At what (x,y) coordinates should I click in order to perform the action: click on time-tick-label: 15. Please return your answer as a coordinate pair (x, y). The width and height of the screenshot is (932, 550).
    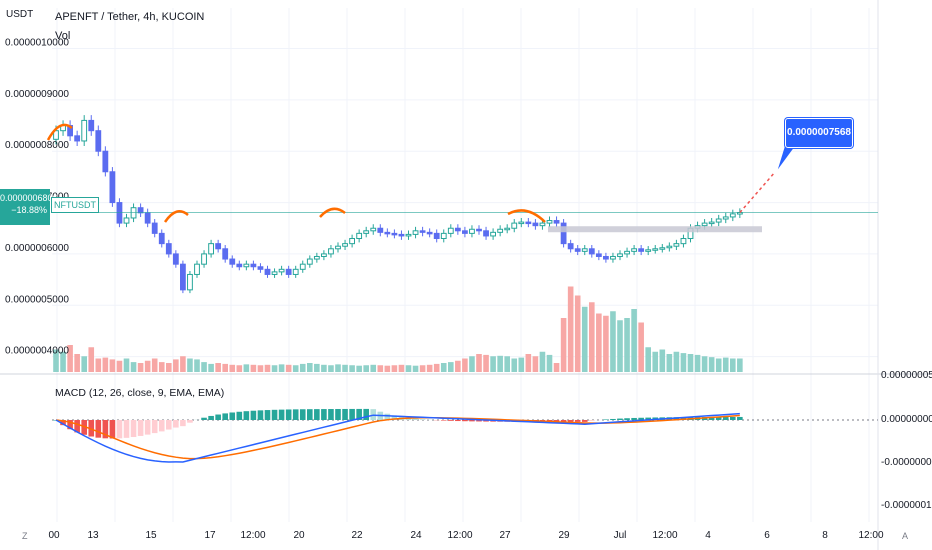
    Looking at the image, I should click on (151, 535).